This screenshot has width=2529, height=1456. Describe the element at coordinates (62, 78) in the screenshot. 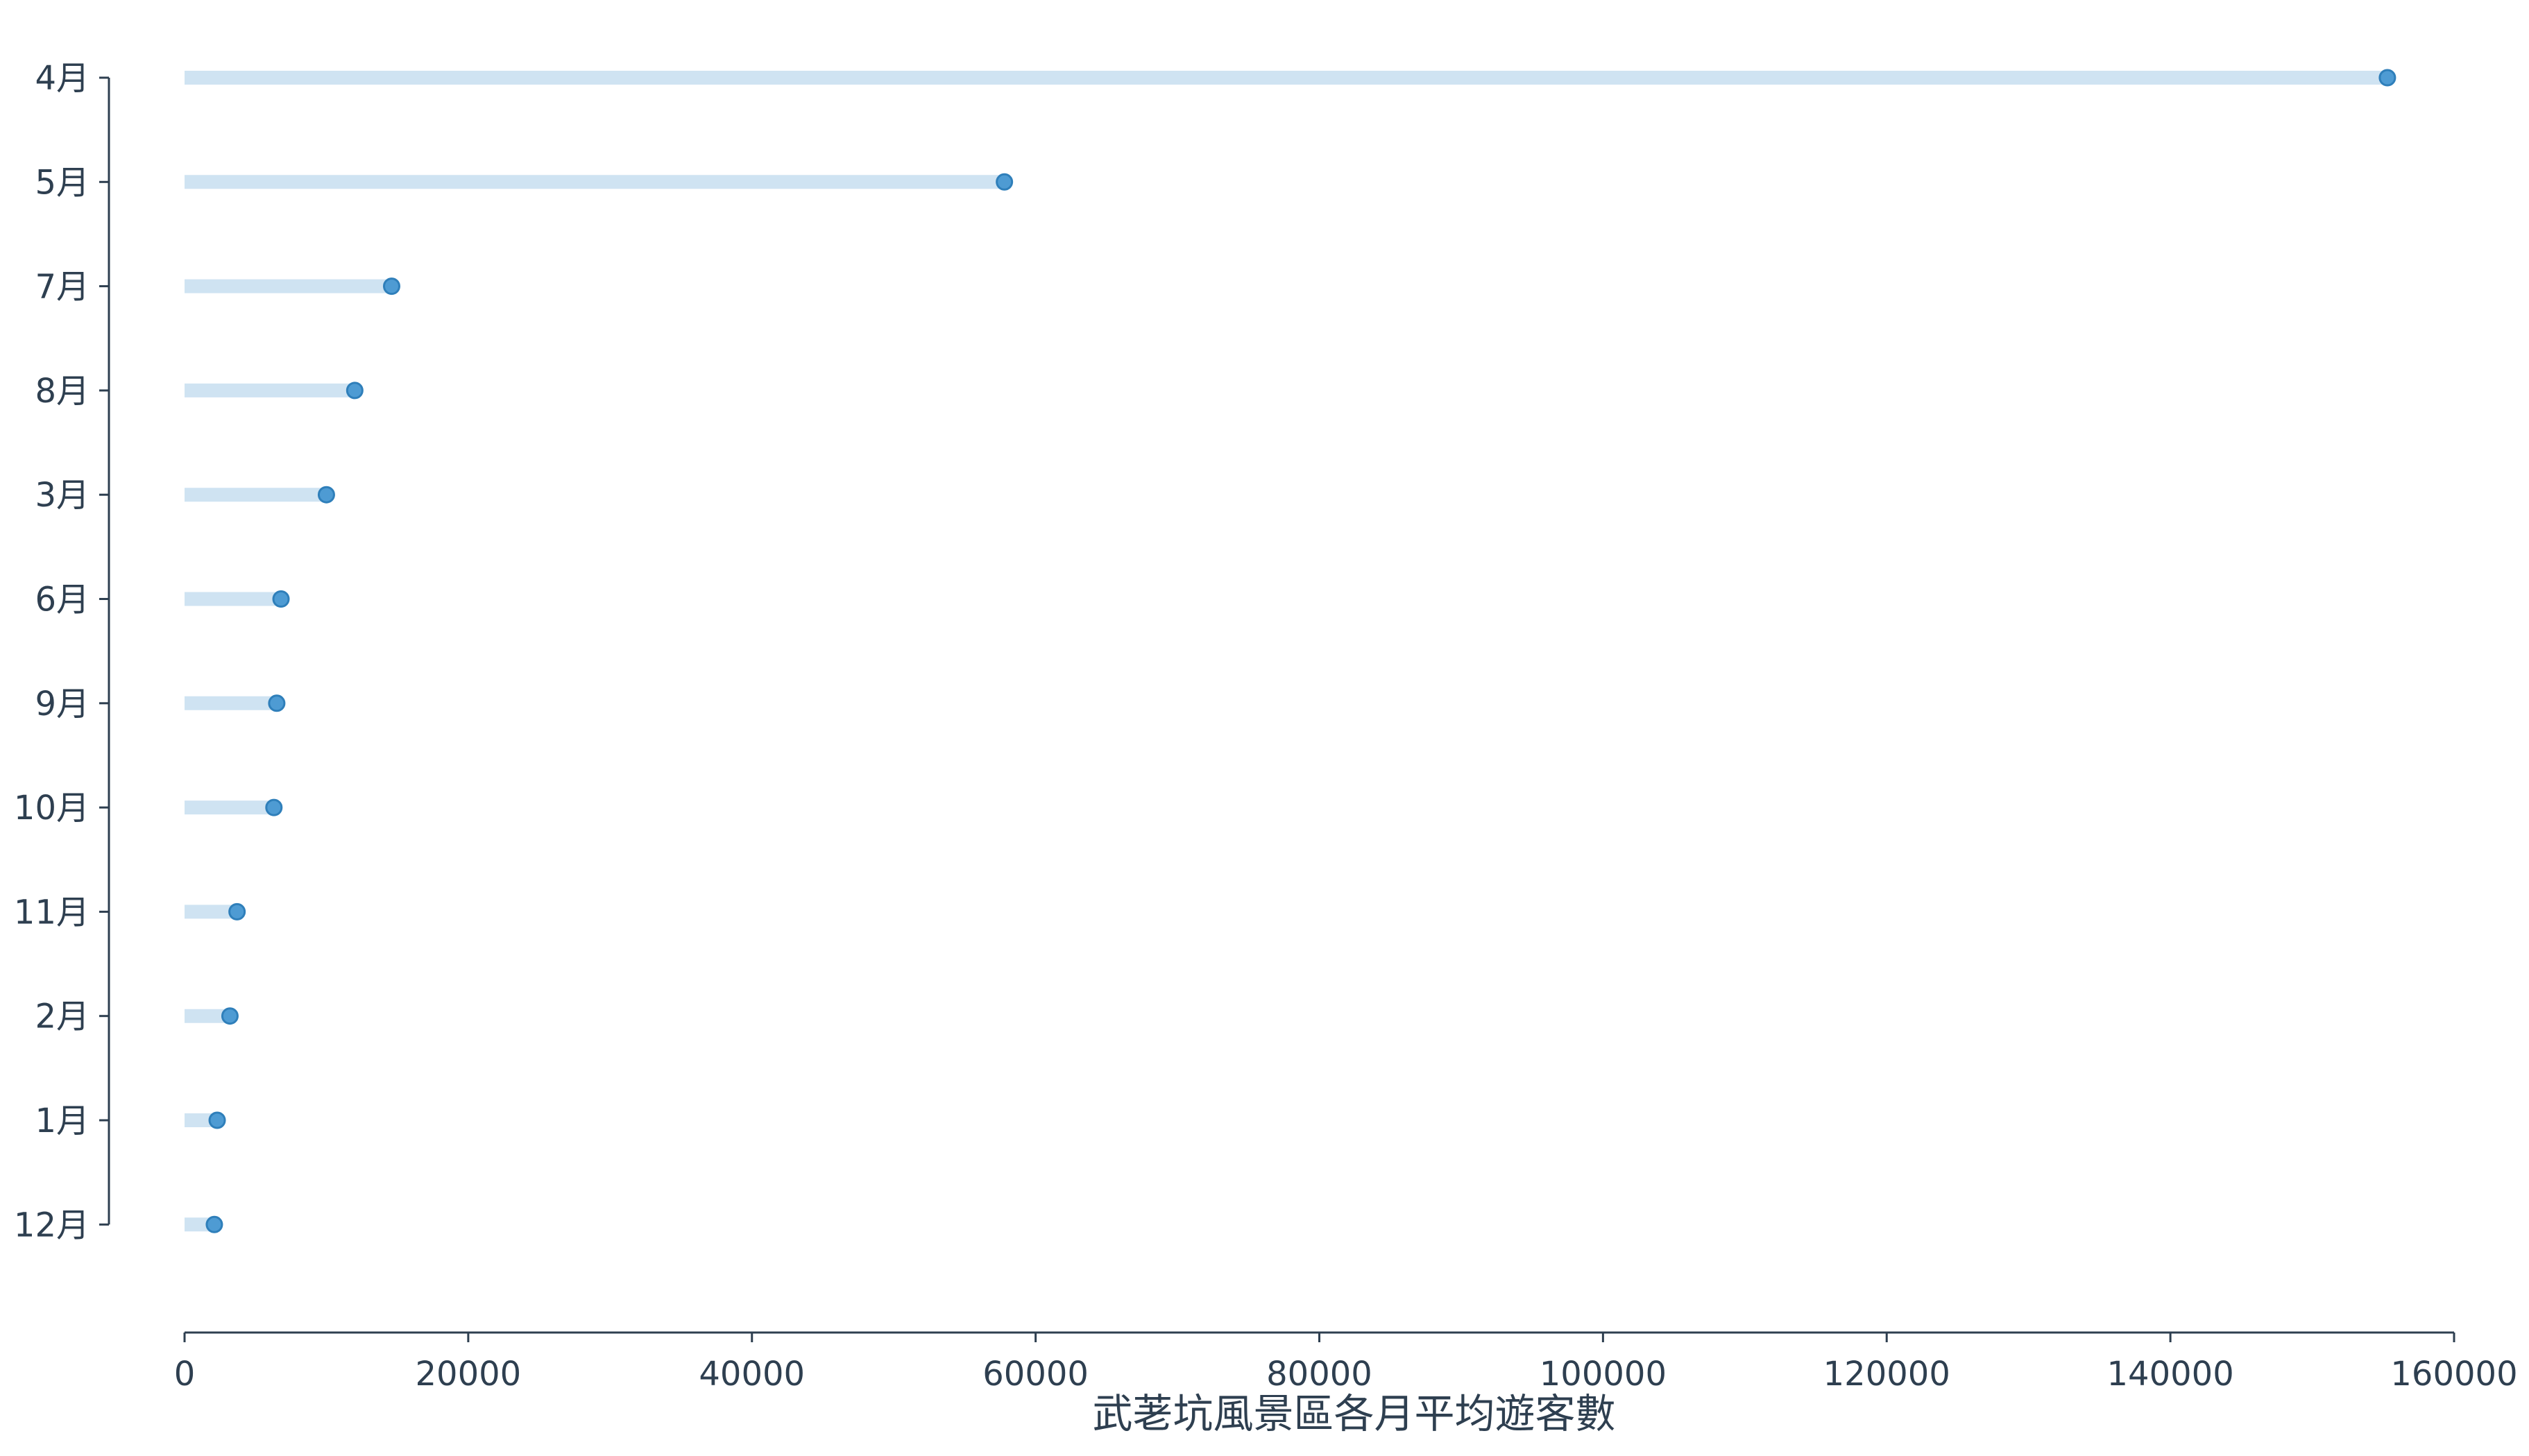

I see `y-tick-label: 4月` at that location.